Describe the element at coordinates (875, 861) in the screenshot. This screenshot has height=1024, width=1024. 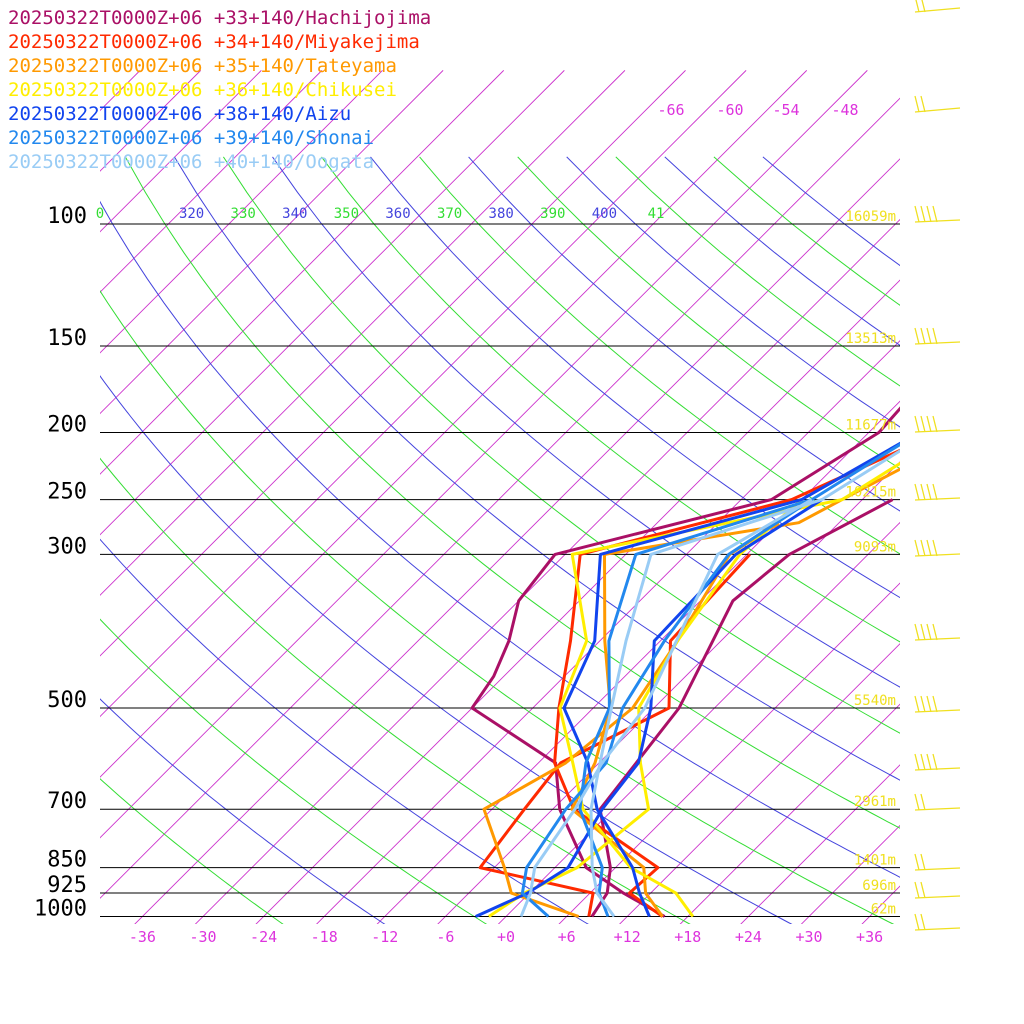
I see `height-label: 1401m` at that location.